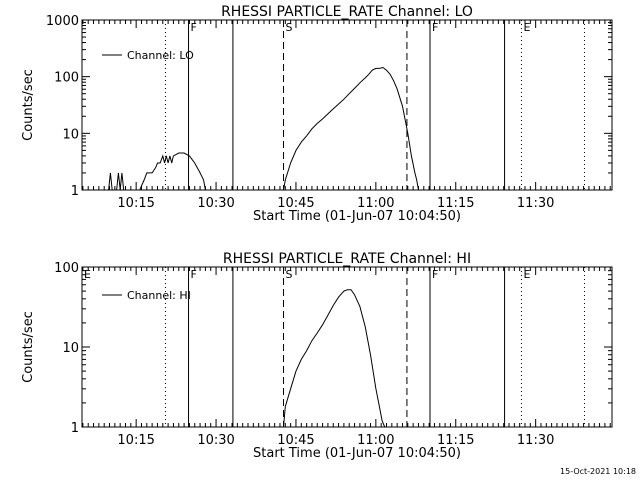 The height and width of the screenshot is (480, 640). I want to click on chart-title-hi: RHESSI PARTICLE_RATE Channel: HI, so click(347, 259).